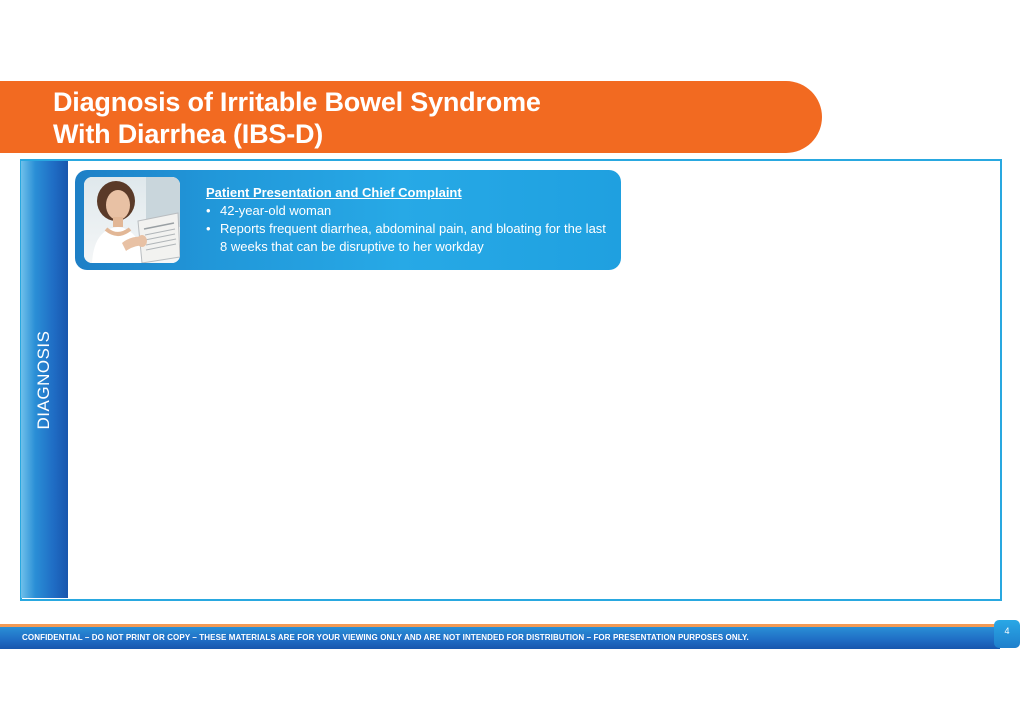 This screenshot has height=724, width=1024. I want to click on section-sidebar, so click(44, 379).